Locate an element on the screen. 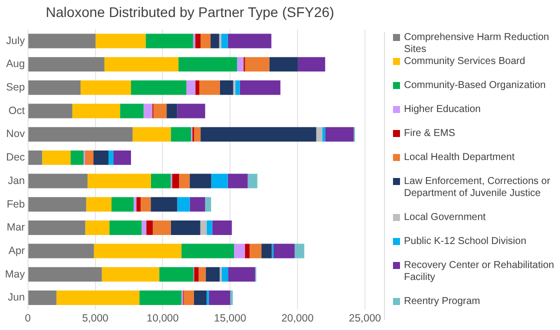 The height and width of the screenshot is (330, 560). x-tick-label: 5,000 is located at coordinates (95, 318).